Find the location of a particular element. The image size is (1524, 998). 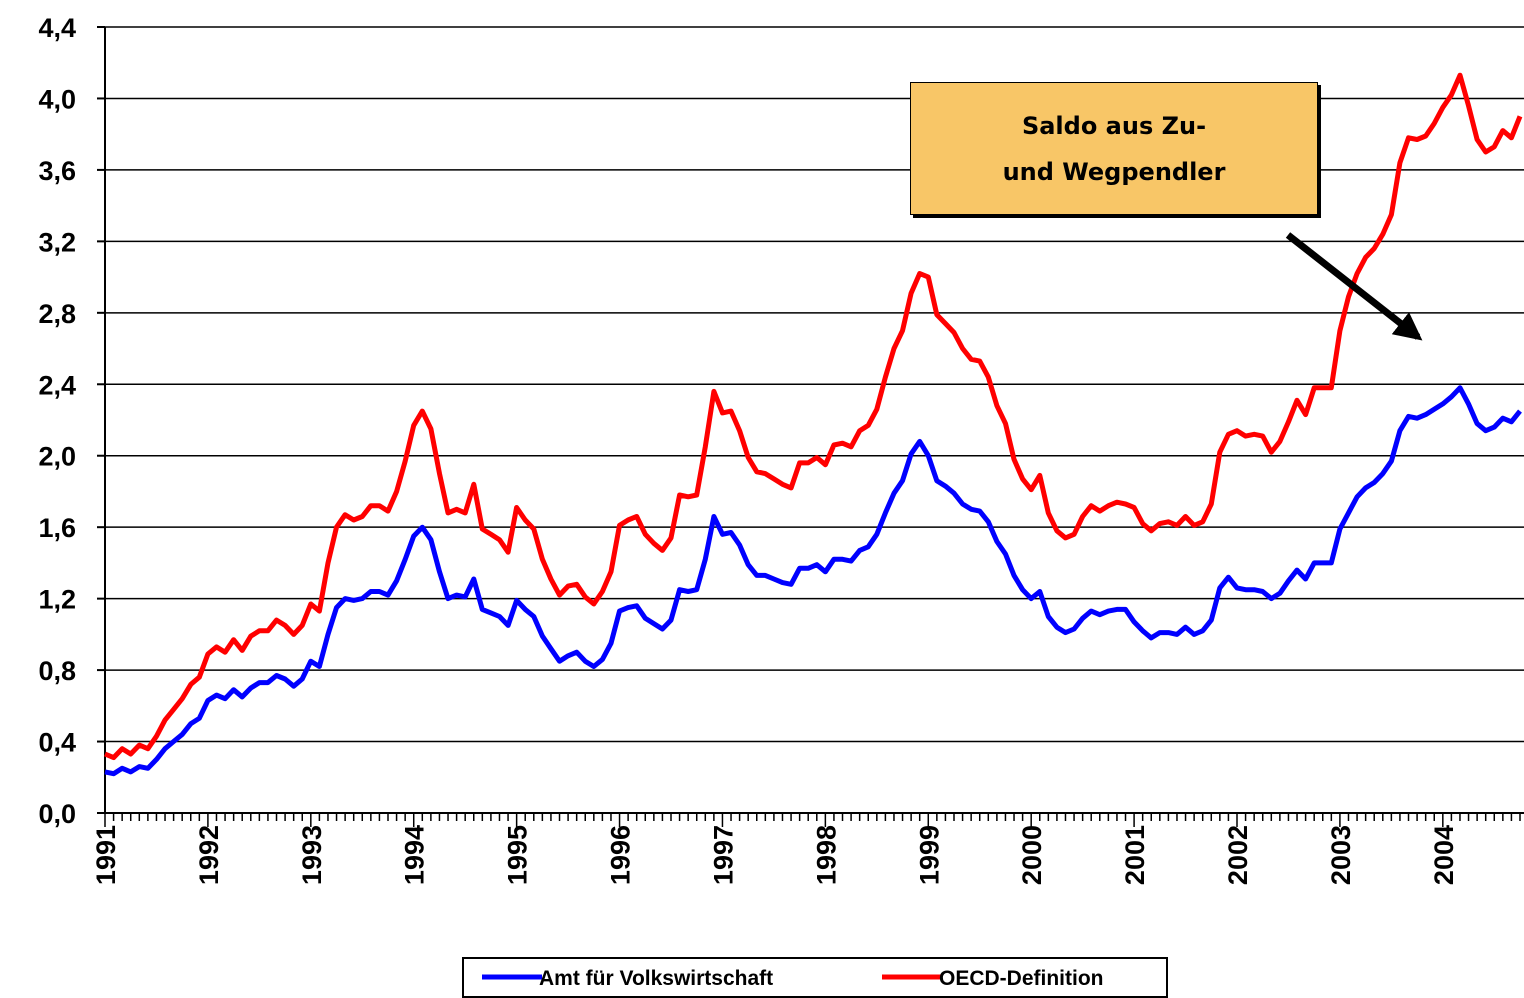

y-tick-label: 0,8 is located at coordinates (57, 671).